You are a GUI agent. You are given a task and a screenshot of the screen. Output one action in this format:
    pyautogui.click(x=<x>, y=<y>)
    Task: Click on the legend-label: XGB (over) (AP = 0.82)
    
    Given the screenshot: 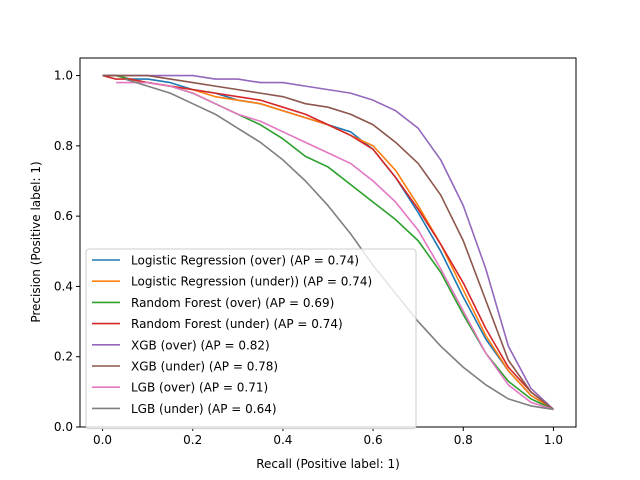 What is the action you would take?
    pyautogui.click(x=200, y=345)
    